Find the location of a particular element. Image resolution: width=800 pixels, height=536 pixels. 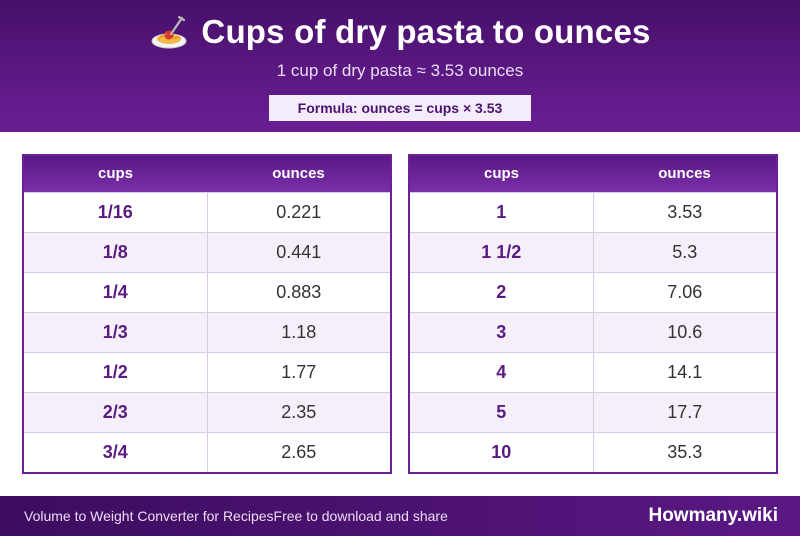

cups-cell: 1/3 is located at coordinates (116, 331).